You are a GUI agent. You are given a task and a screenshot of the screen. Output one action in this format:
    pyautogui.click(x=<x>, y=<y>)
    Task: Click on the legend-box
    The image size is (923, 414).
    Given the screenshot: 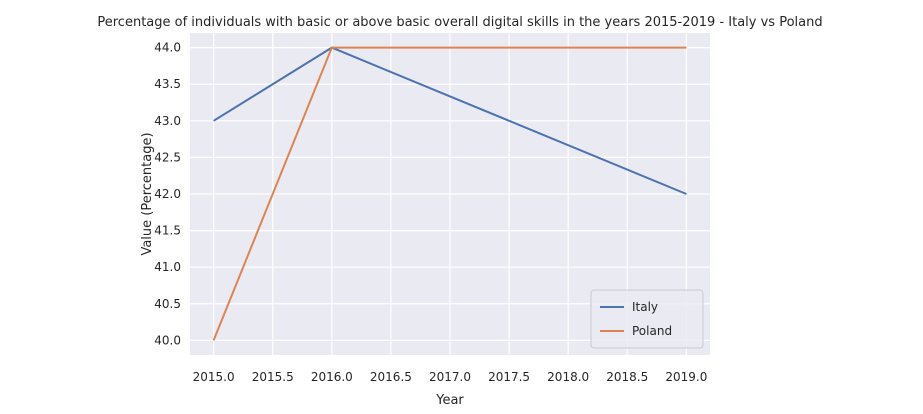 What is the action you would take?
    pyautogui.click(x=647, y=319)
    